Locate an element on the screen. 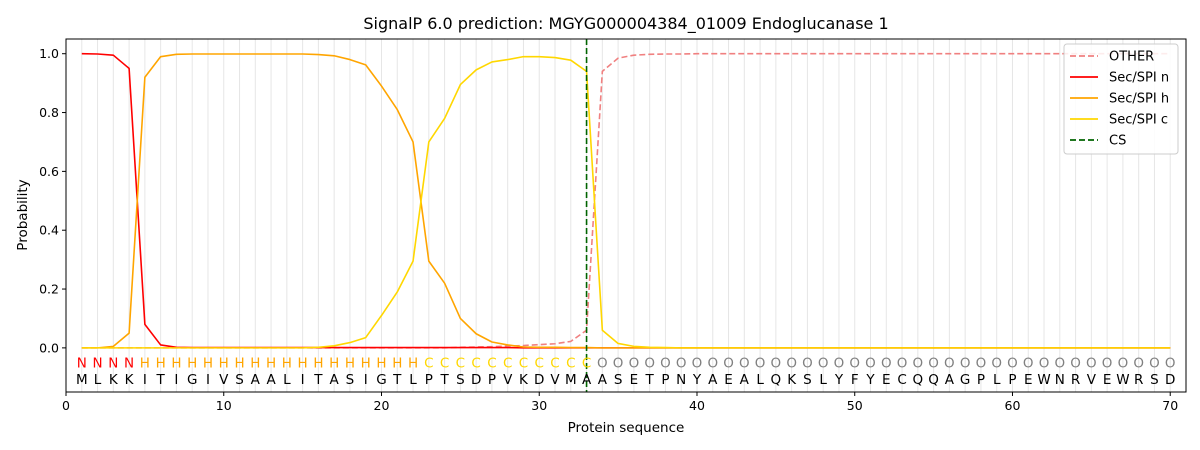 Image resolution: width=1200 pixels, height=450 pixels. x-tick-label: 70 is located at coordinates (1170, 405).